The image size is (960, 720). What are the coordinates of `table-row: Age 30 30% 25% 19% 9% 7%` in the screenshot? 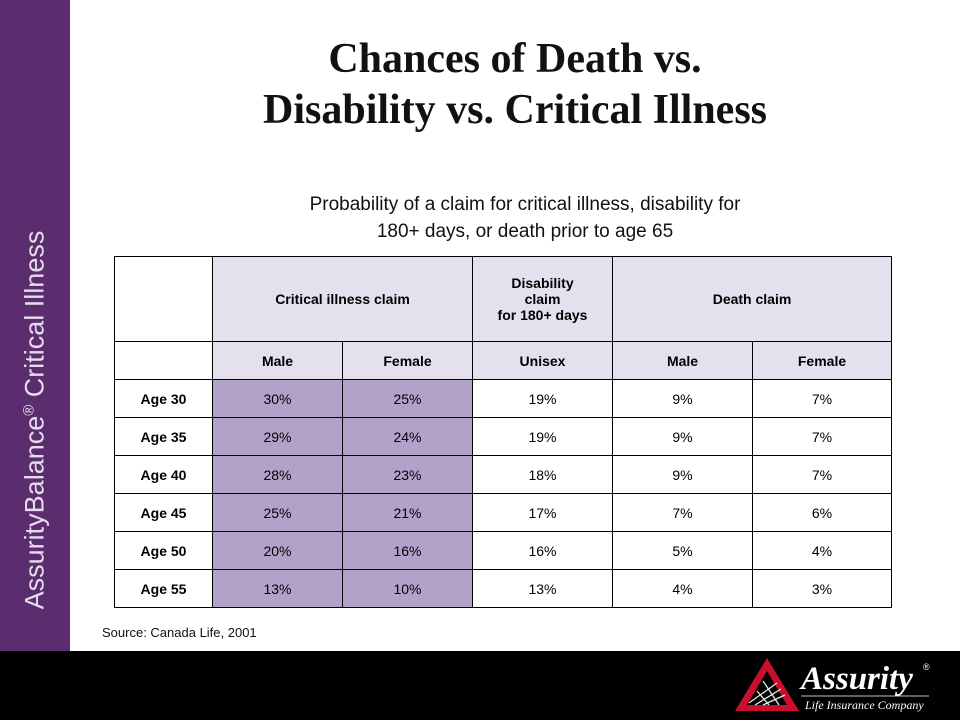 It's located at (503, 398).